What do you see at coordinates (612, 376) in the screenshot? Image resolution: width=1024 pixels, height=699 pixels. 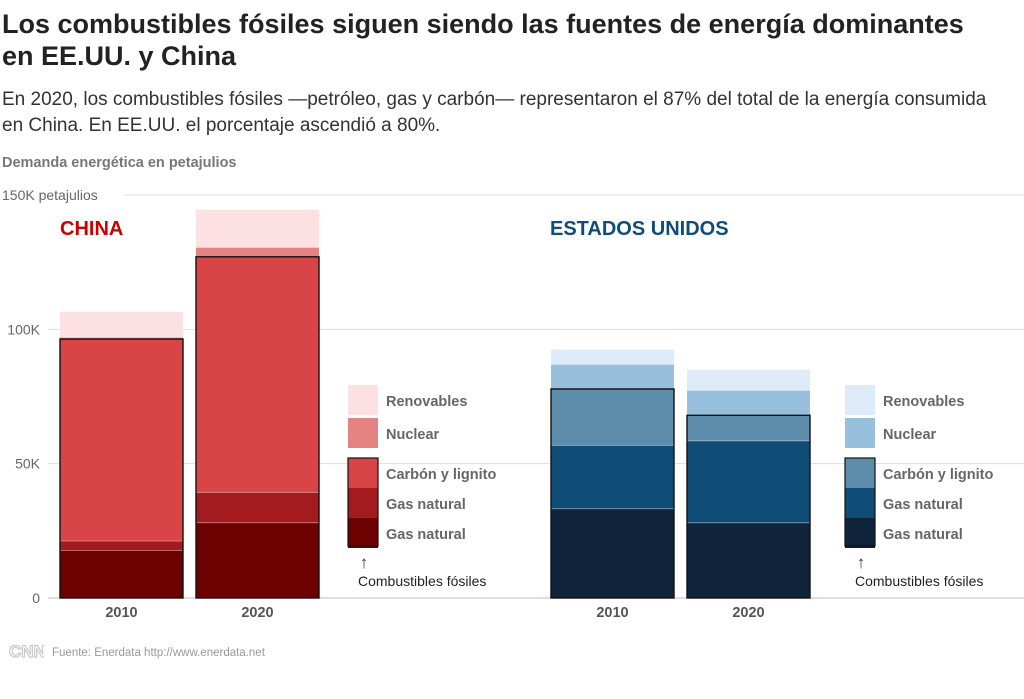 I see `bar-usa-2010-nuclear` at bounding box center [612, 376].